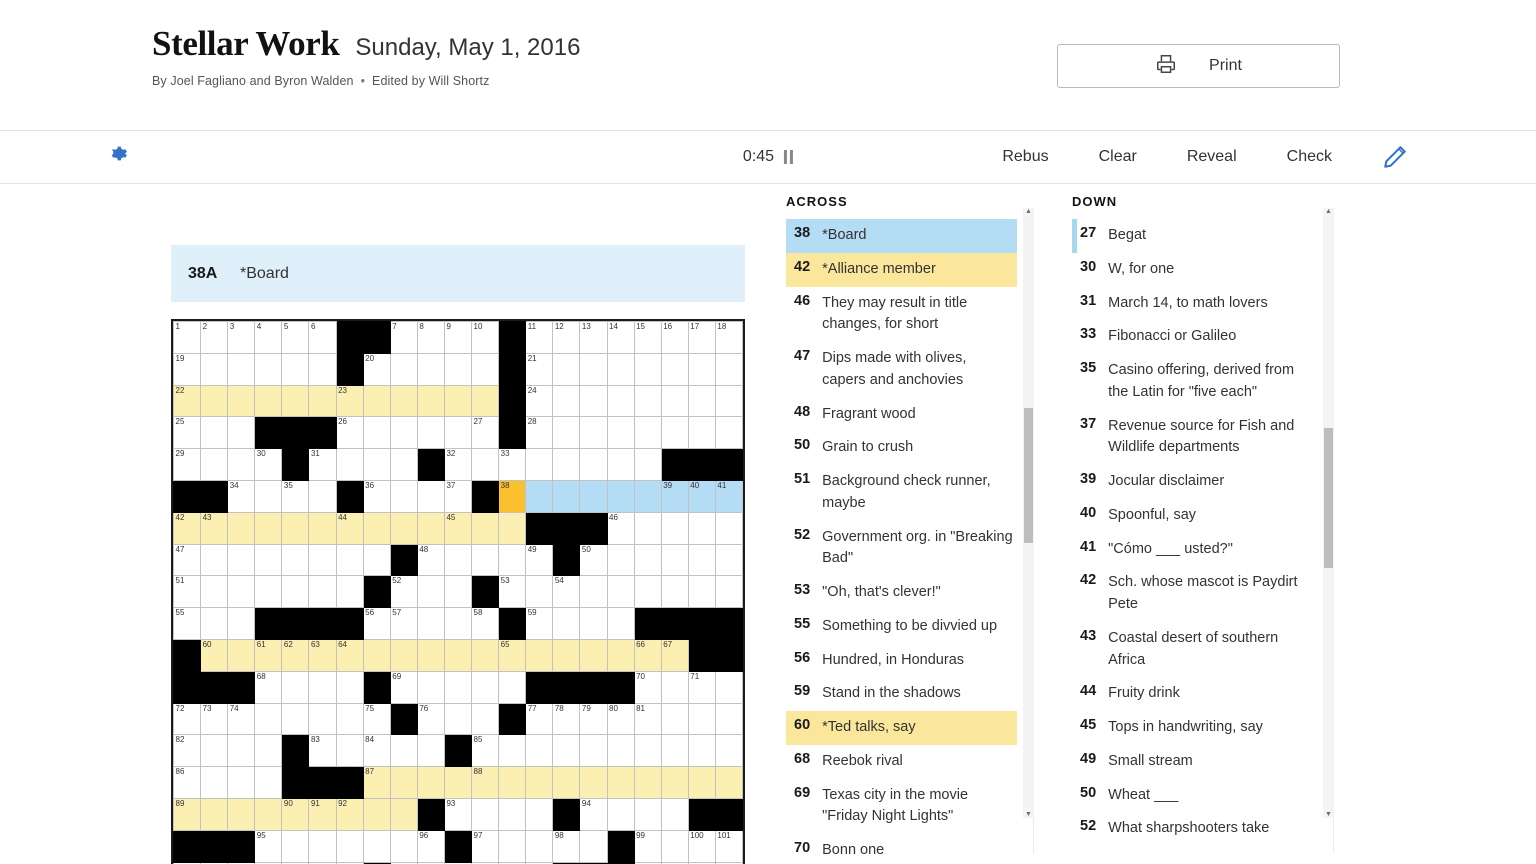 This screenshot has height=864, width=1536. What do you see at coordinates (187, 560) in the screenshot?
I see `grid-cell: 47` at bounding box center [187, 560].